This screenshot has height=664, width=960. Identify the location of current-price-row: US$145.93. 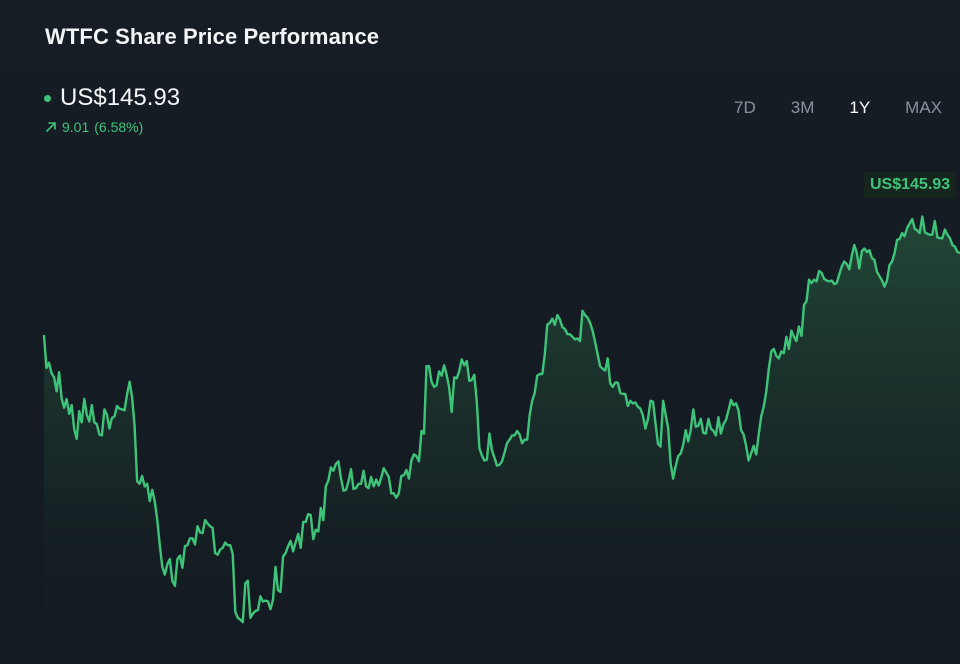
(112, 98).